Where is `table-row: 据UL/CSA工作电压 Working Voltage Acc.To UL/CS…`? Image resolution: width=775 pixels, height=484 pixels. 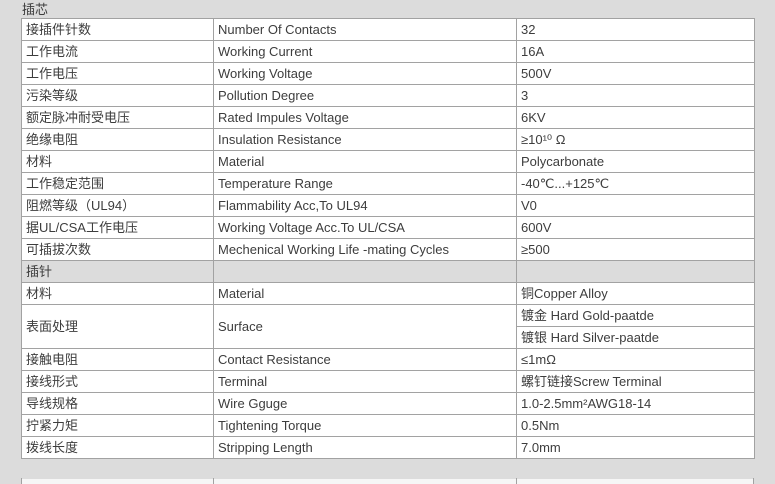 table-row: 据UL/CSA工作电压 Working Voltage Acc.To UL/CS… is located at coordinates (388, 227).